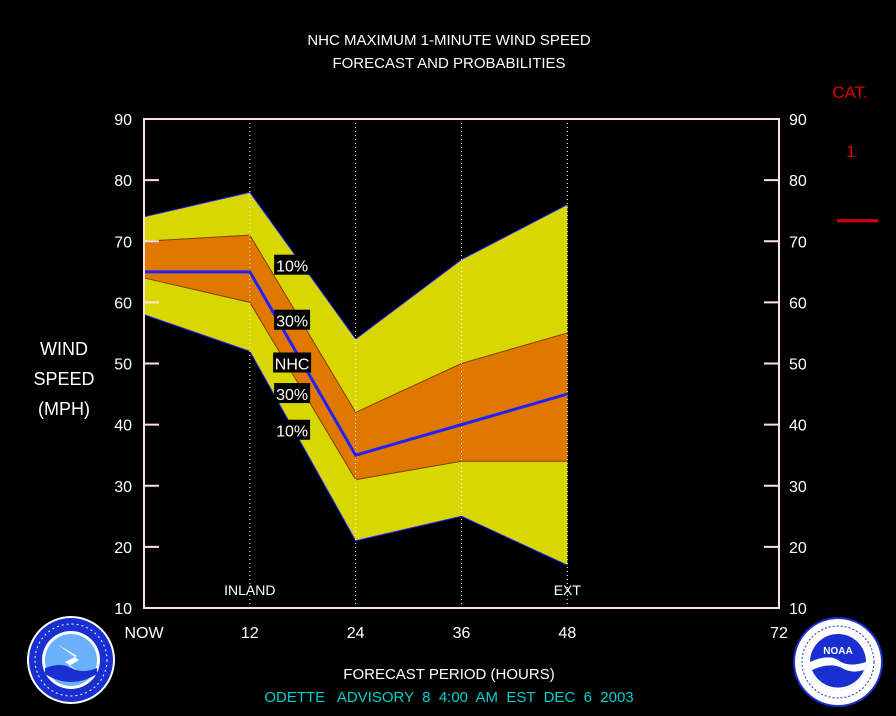 The image size is (896, 716). What do you see at coordinates (64, 349) in the screenshot?
I see `y-axis-label-line-1: WIND` at bounding box center [64, 349].